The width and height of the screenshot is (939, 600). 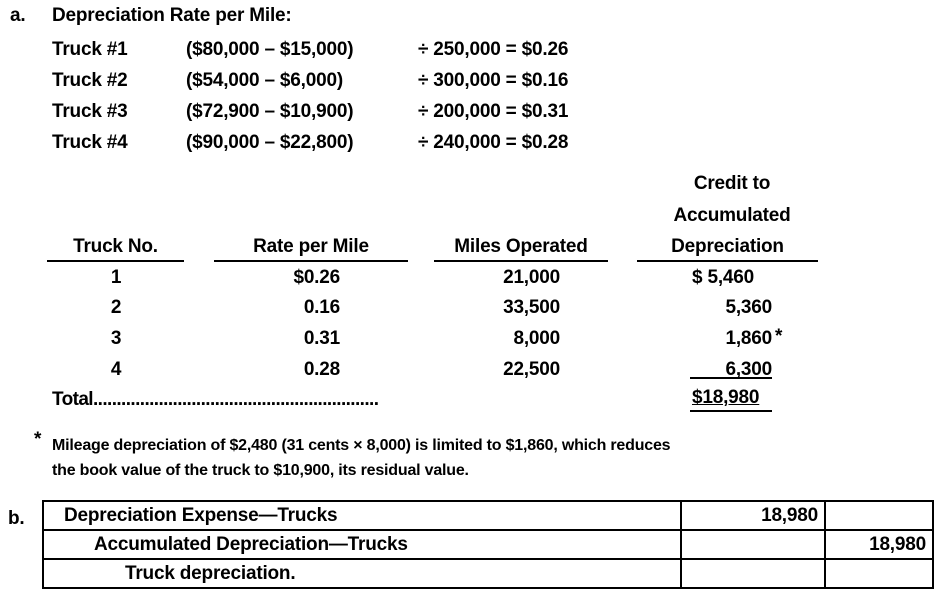 I want to click on rate-result: ÷ 200,000 = $0.31, so click(x=493, y=111).